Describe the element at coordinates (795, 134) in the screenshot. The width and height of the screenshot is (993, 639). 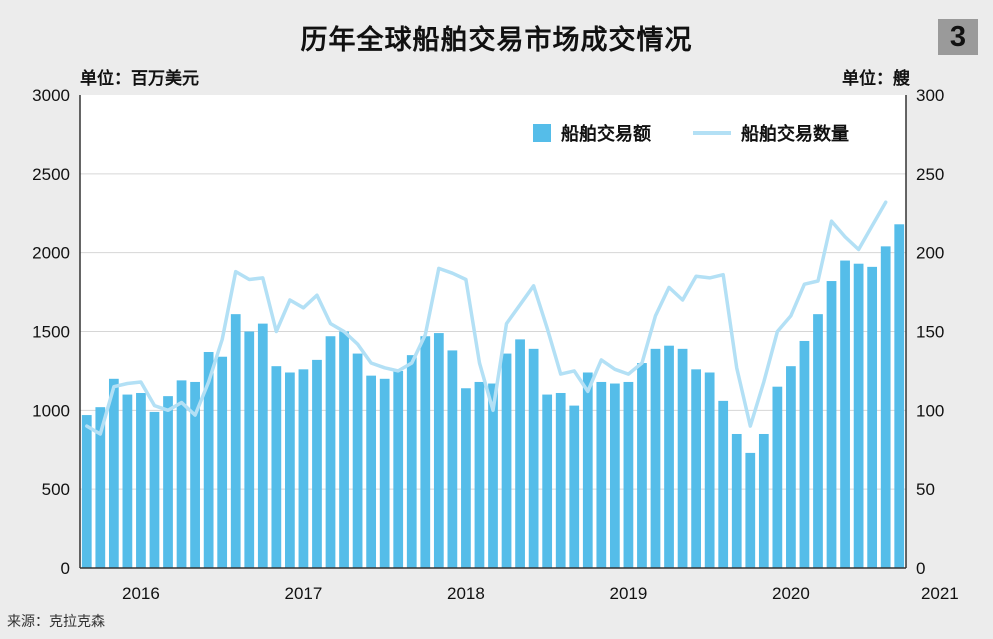
I see `legend-label-line: 船舶交易数量` at that location.